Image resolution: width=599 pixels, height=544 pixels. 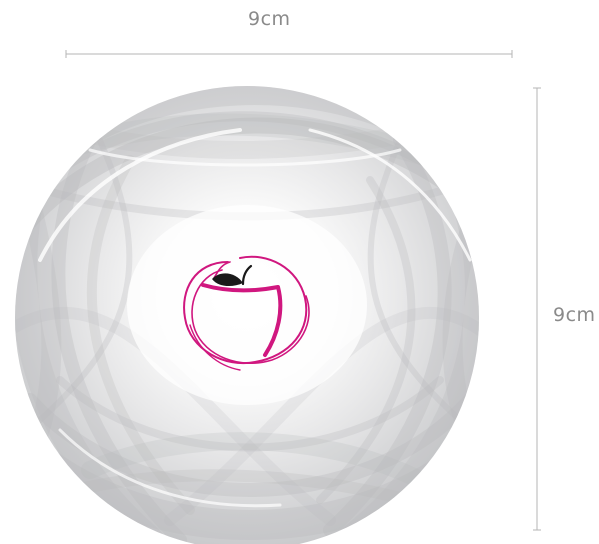 I want to click on height-label: 9cm, so click(x=574, y=315).